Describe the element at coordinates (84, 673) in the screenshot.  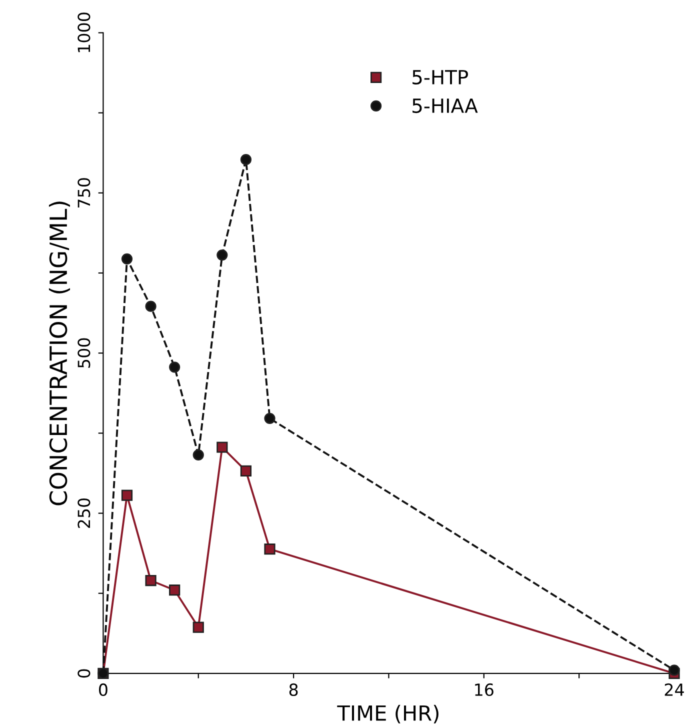
I see `y-tick-label: 0` at that location.